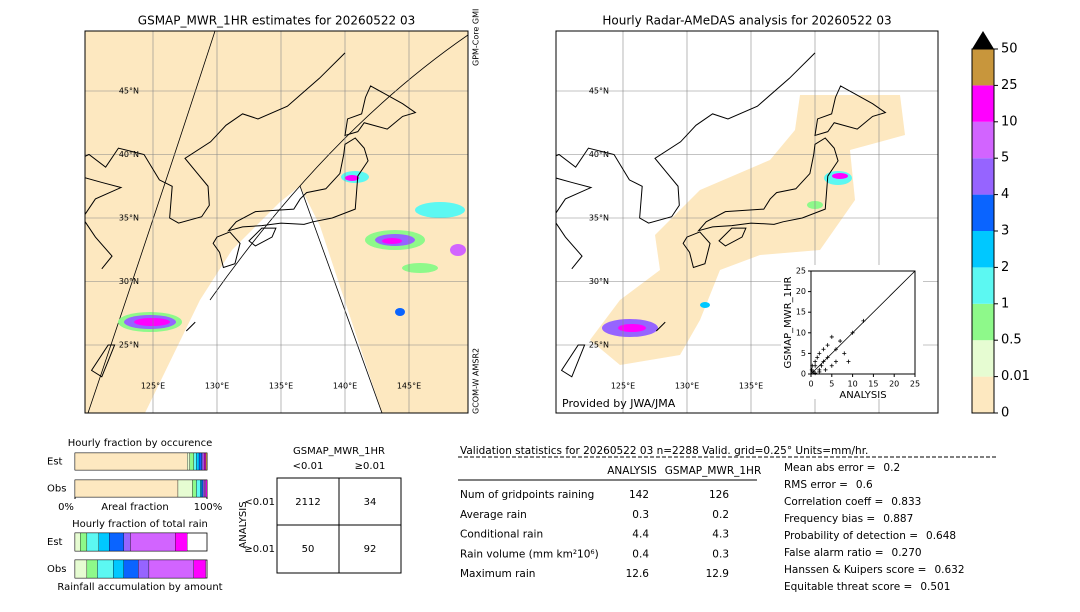  Describe the element at coordinates (129, 91) in the screenshot. I see `lat-label: 45°N` at that location.